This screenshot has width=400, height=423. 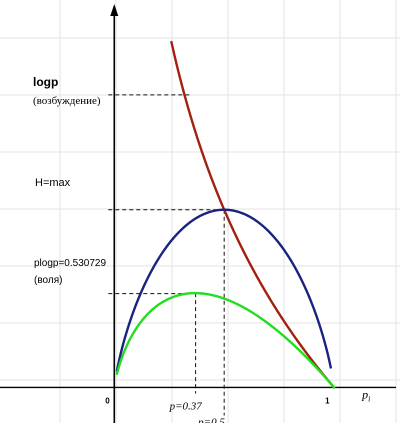 What do you see at coordinates (70, 263) in the screenshot?
I see `y-annotation-plogp-line-0: plogp=0.530729` at bounding box center [70, 263].